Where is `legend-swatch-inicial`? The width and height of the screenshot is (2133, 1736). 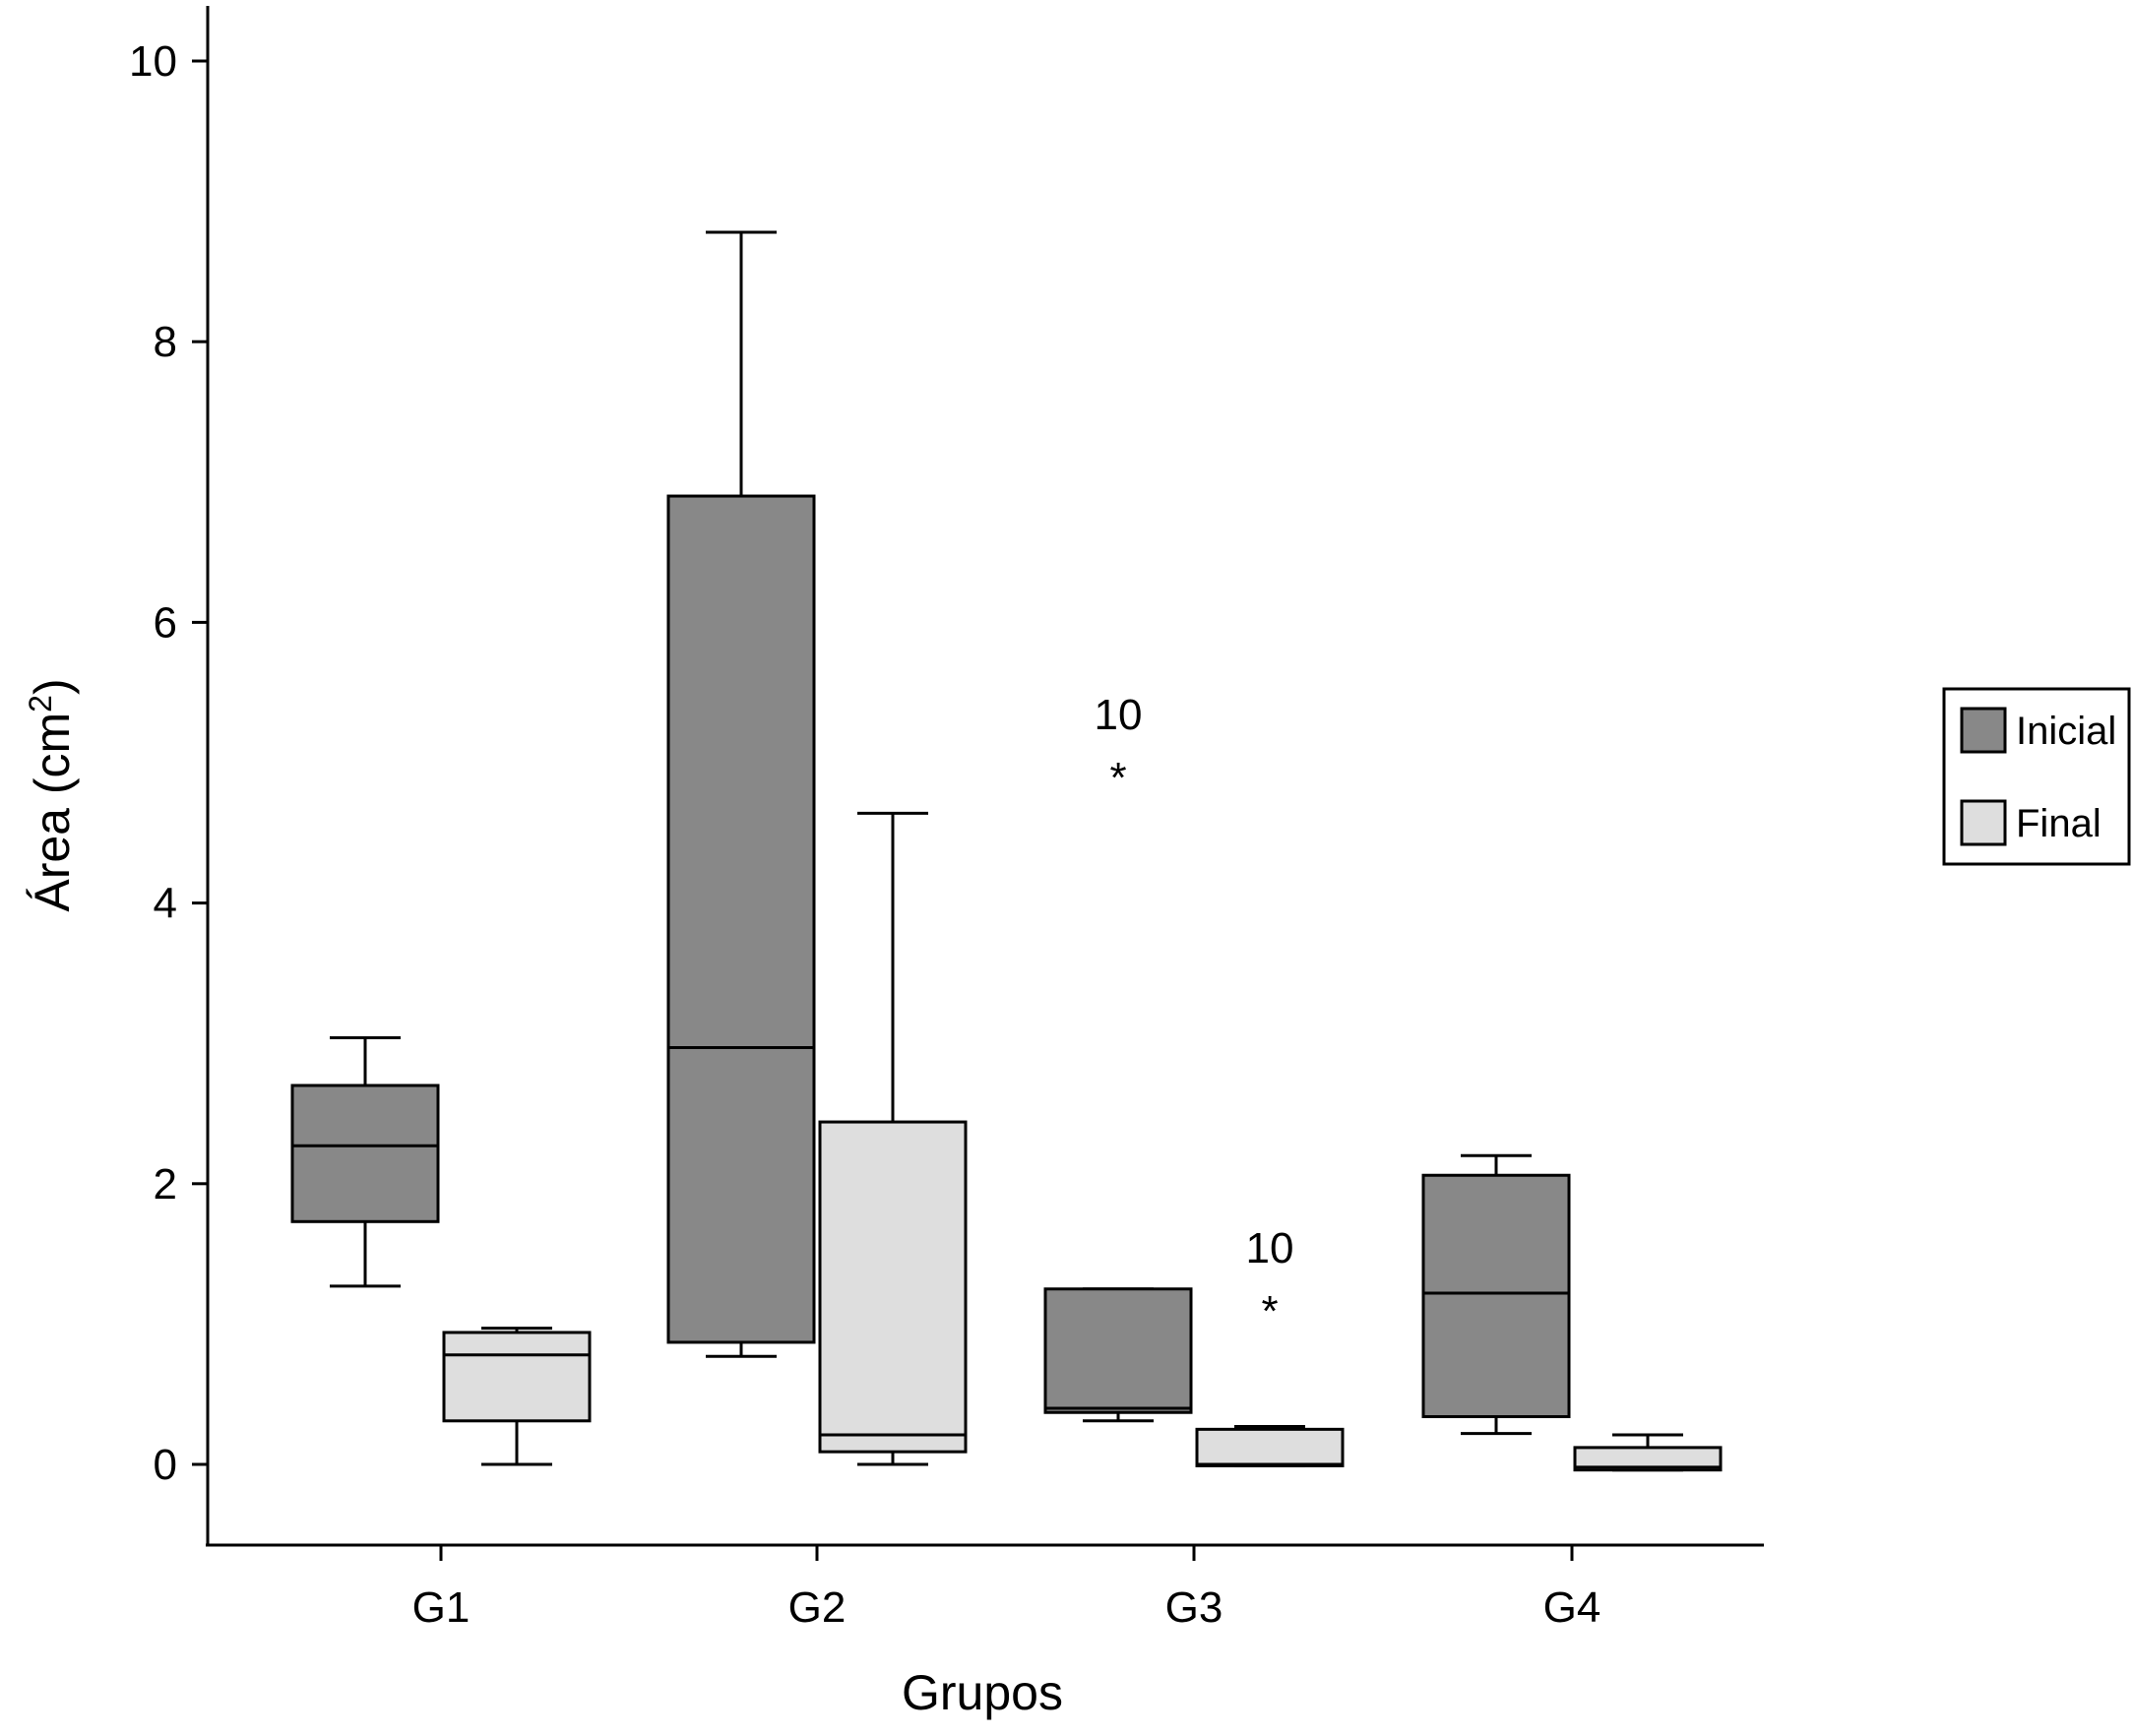 legend-swatch-inicial is located at coordinates (1983, 730).